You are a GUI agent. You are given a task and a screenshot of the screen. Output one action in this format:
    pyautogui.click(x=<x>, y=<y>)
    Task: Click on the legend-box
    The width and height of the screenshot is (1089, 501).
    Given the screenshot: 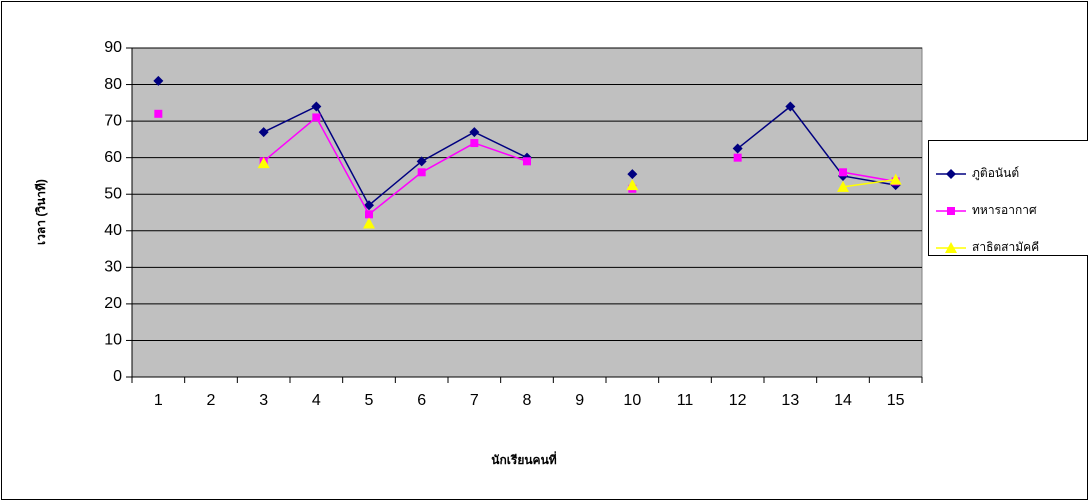 What is the action you would take?
    pyautogui.click(x=1008, y=198)
    